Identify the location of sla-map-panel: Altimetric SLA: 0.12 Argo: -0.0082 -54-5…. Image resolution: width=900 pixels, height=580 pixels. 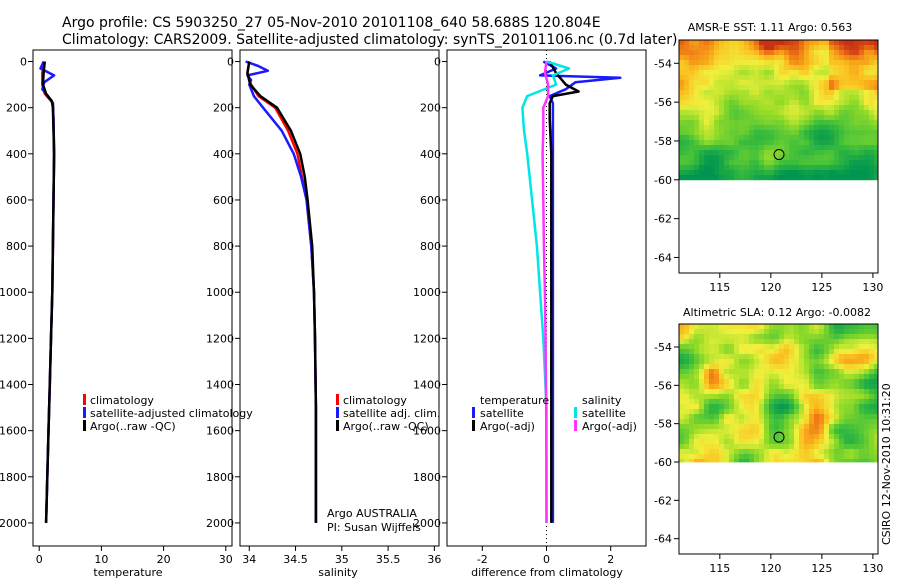
(768, 440).